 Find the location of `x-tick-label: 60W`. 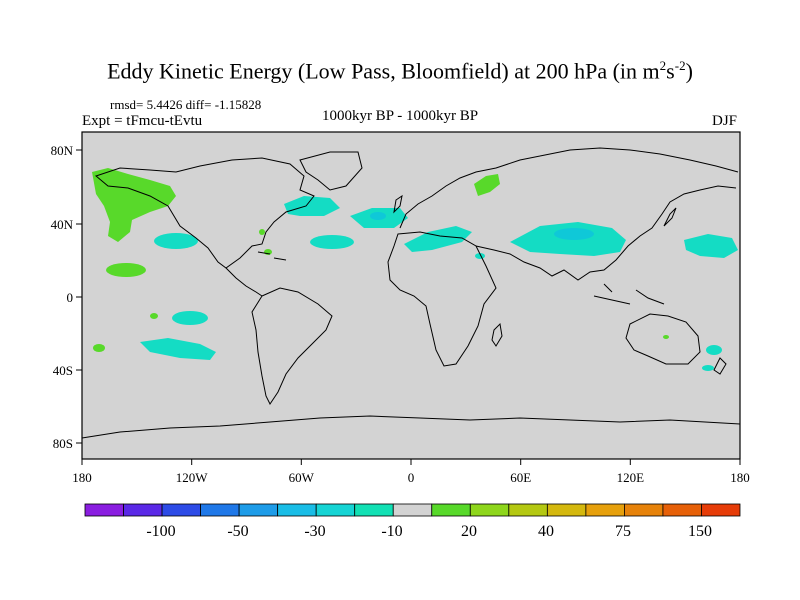

x-tick-label: 60W is located at coordinates (302, 477).